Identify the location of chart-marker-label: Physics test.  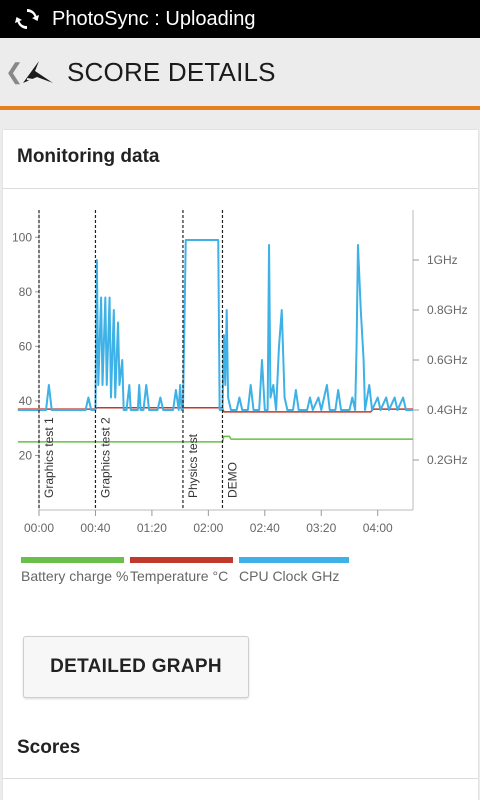
(193, 465).